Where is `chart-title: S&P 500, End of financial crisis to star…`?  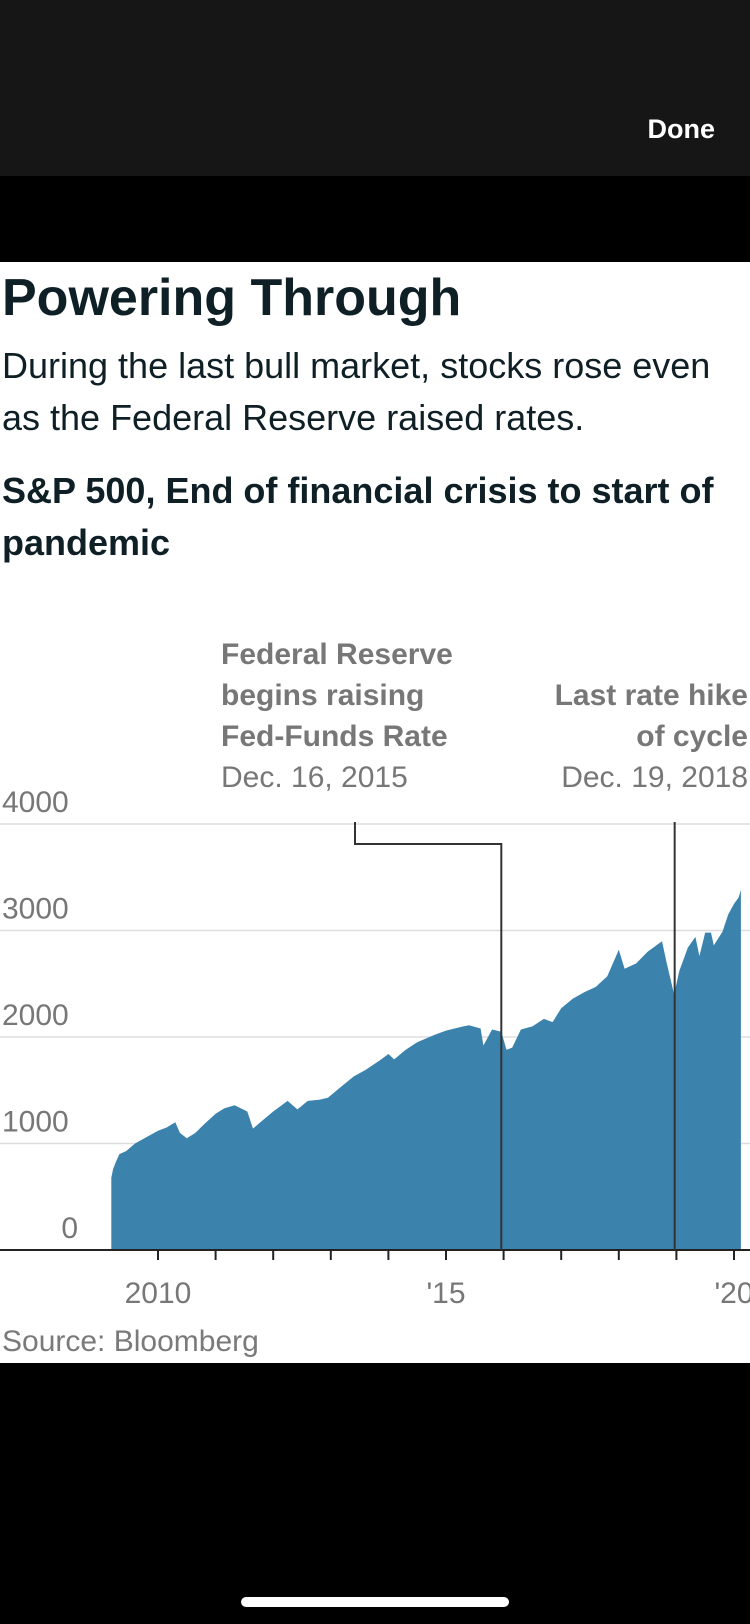
chart-title: S&P 500, End of financial crisis to star… is located at coordinates (358, 516).